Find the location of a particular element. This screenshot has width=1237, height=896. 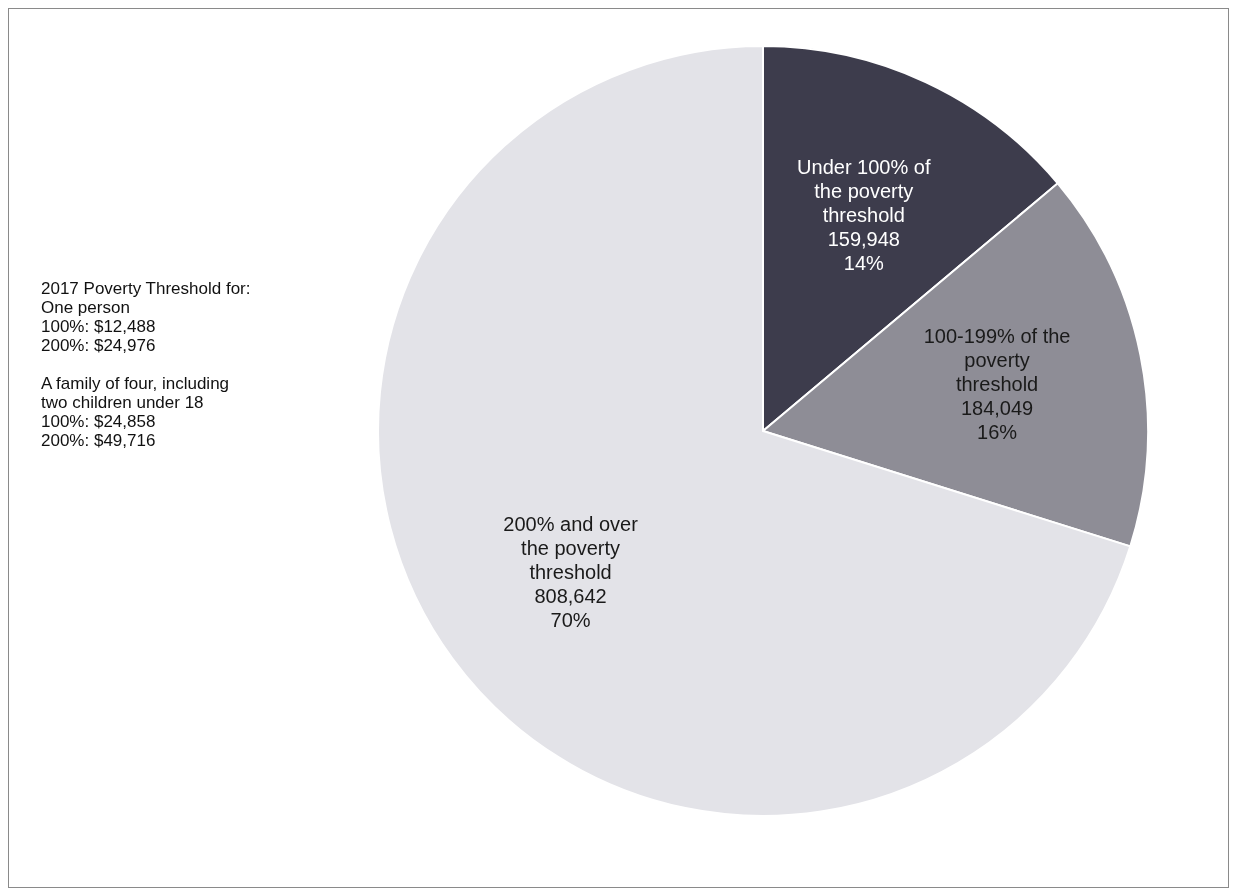

text: A family of four, including two children under 18 100%: $24,858 200%: $49,716 is located at coordinates (136, 412).